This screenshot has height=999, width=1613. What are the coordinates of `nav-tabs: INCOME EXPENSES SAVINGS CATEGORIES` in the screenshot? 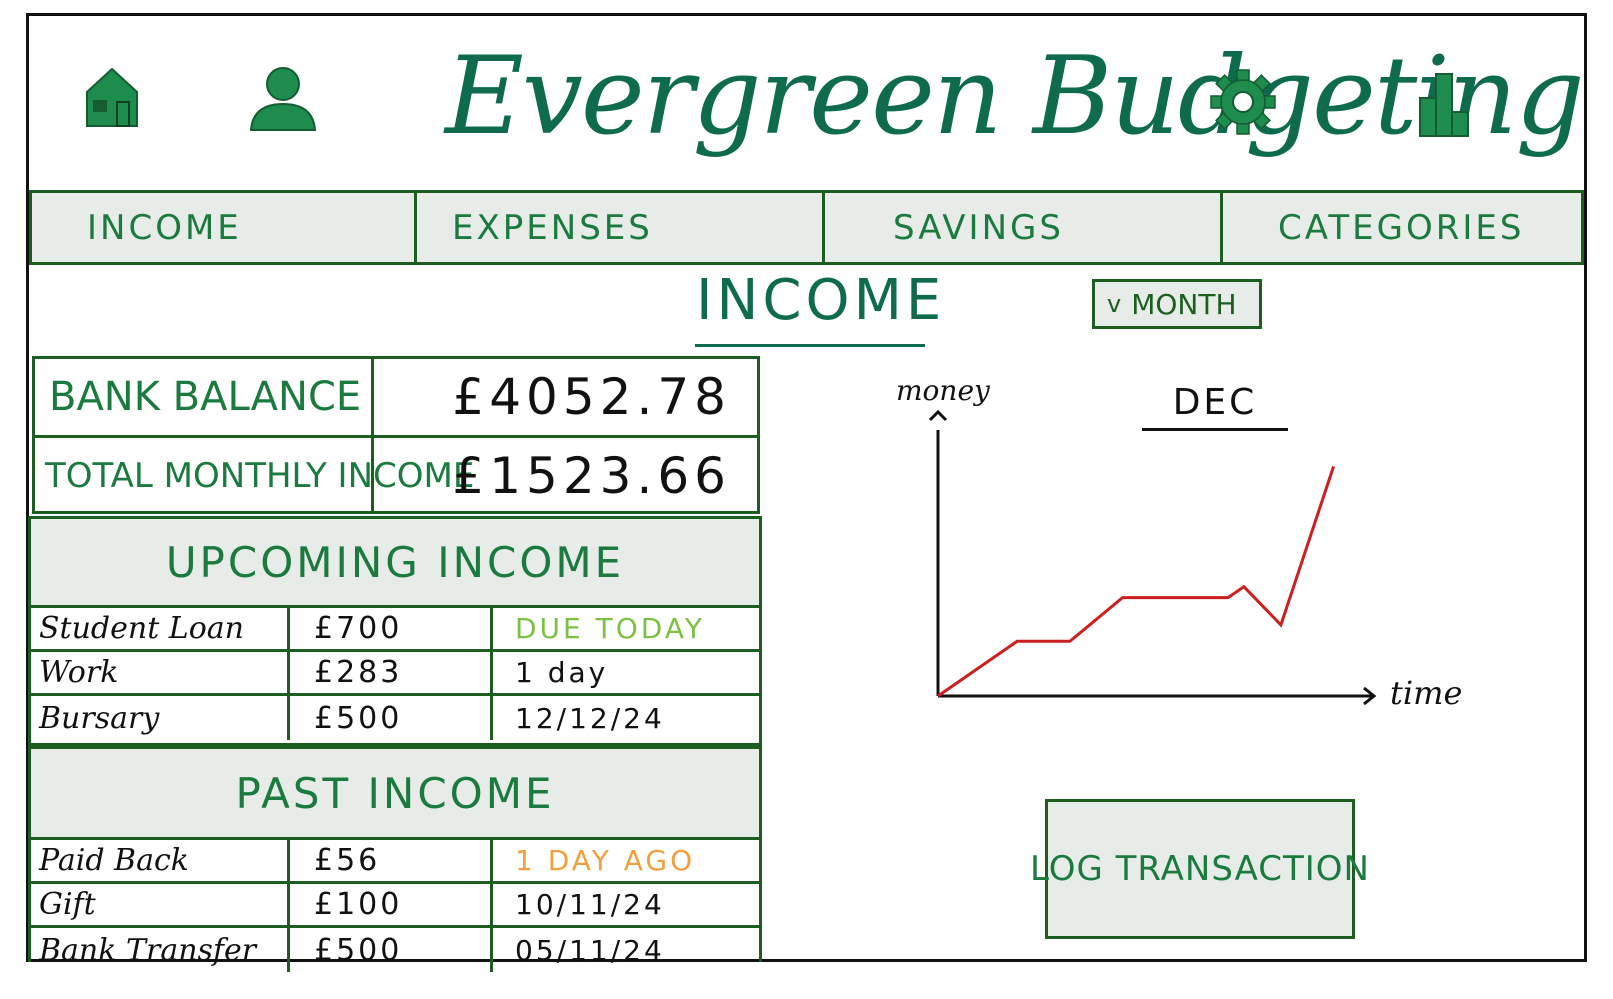 It's located at (806, 227).